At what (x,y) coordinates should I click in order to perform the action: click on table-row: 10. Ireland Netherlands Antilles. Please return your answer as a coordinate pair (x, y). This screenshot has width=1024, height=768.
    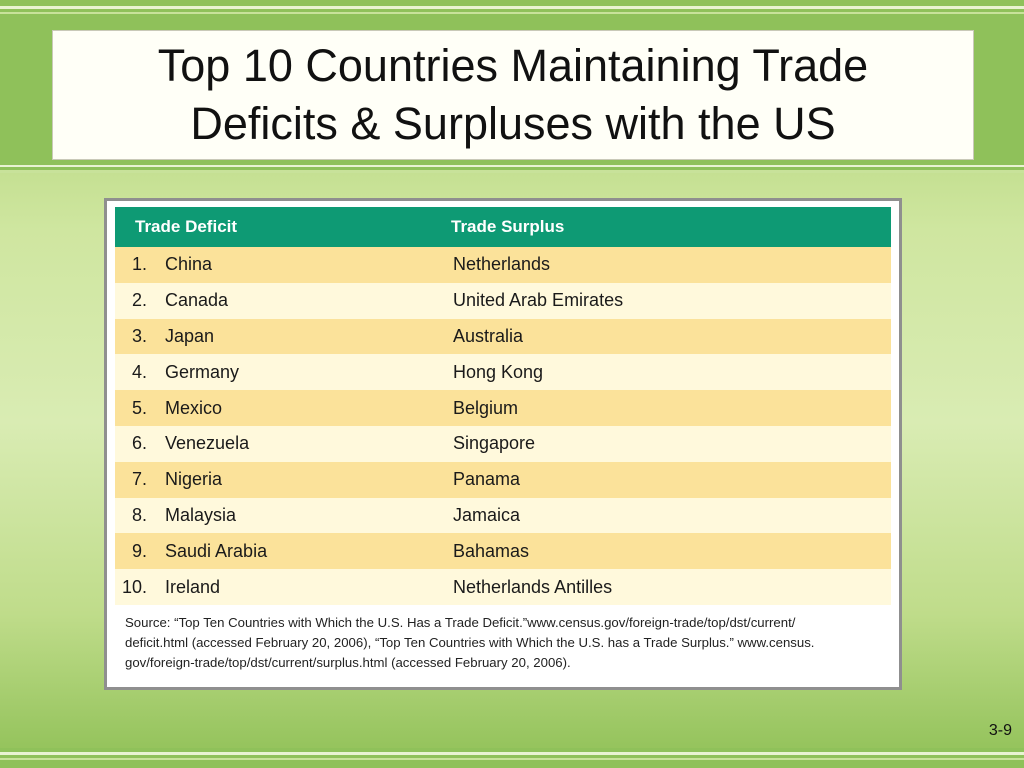
    Looking at the image, I should click on (503, 587).